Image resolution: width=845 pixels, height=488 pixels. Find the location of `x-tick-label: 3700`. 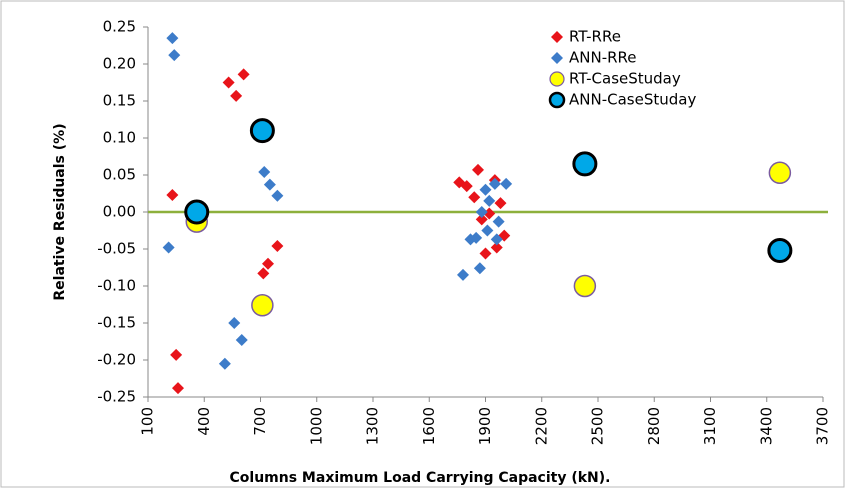

x-tick-label: 3700 is located at coordinates (823, 426).